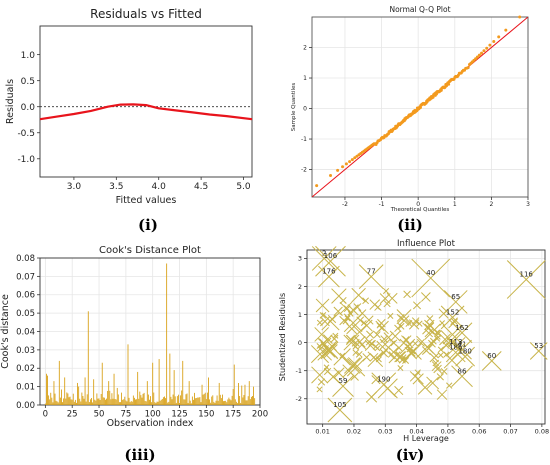  I want to click on panel-label: (i), so click(148, 225).